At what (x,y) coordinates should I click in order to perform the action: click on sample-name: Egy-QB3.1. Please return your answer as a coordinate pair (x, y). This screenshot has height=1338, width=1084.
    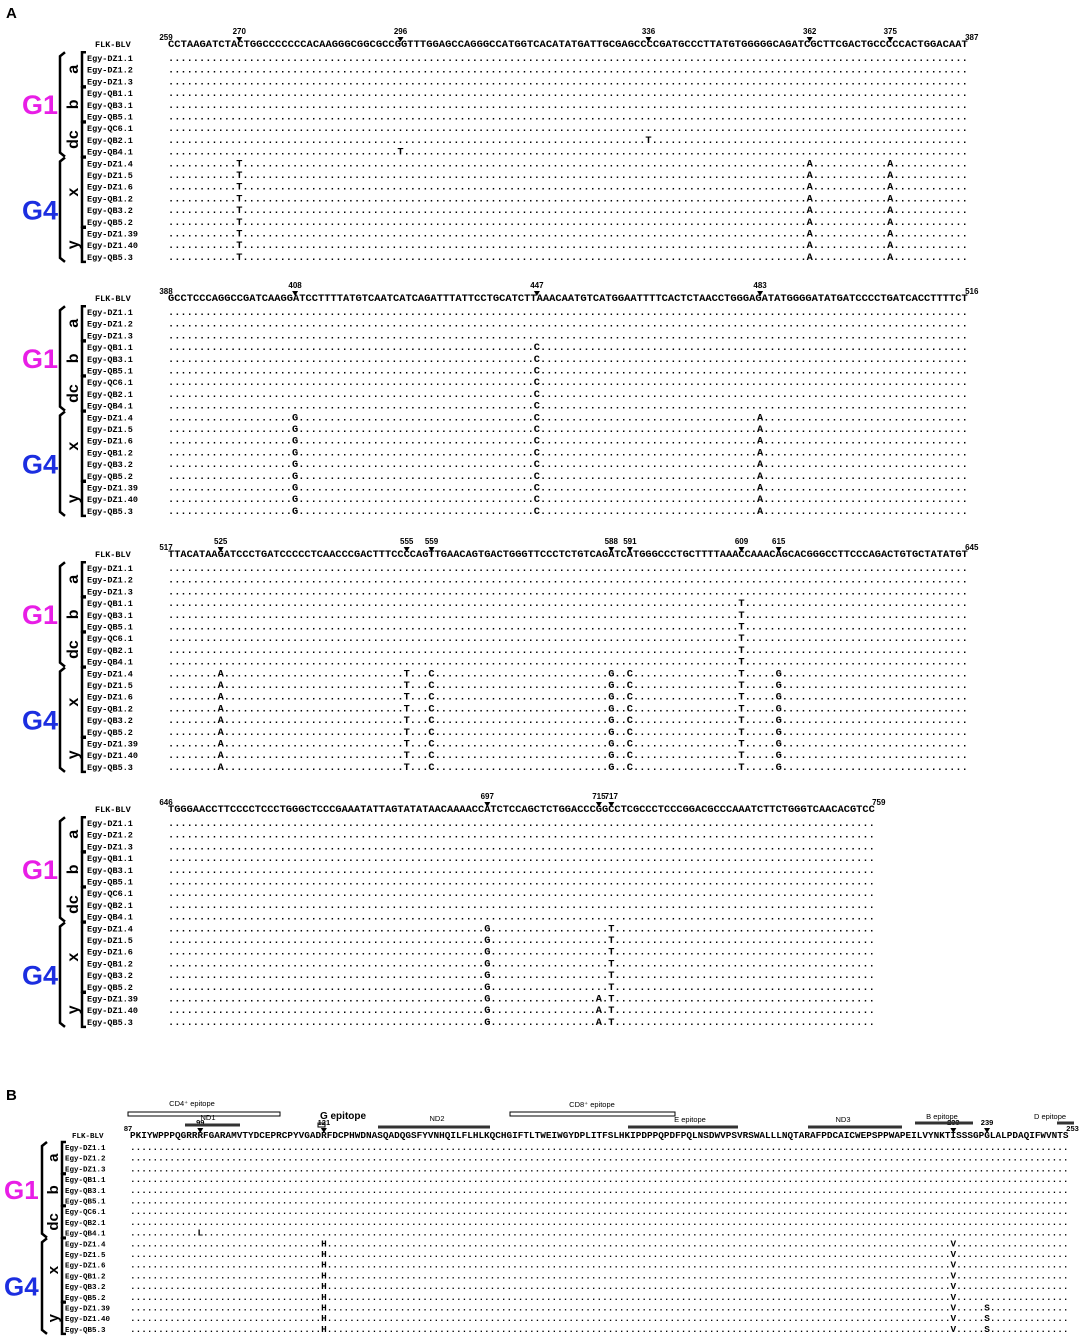
    Looking at the image, I should click on (85, 1192).